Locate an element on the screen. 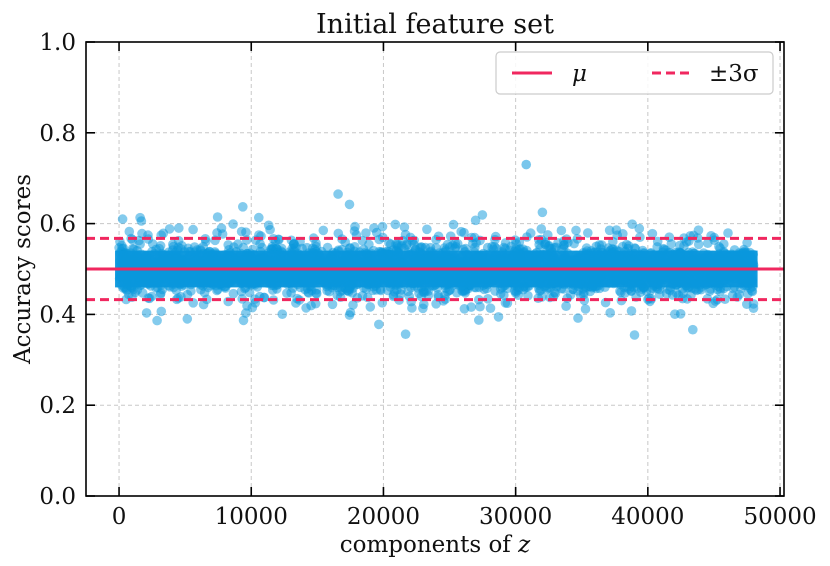 The height and width of the screenshot is (566, 830). y-tick-label-2: 0.4 is located at coordinates (57, 315).